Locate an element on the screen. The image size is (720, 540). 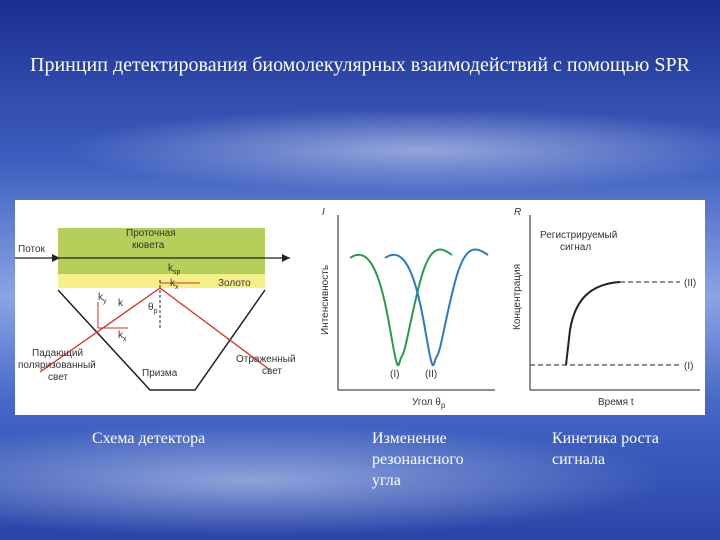
label: Концентрация is located at coordinates (517, 297).